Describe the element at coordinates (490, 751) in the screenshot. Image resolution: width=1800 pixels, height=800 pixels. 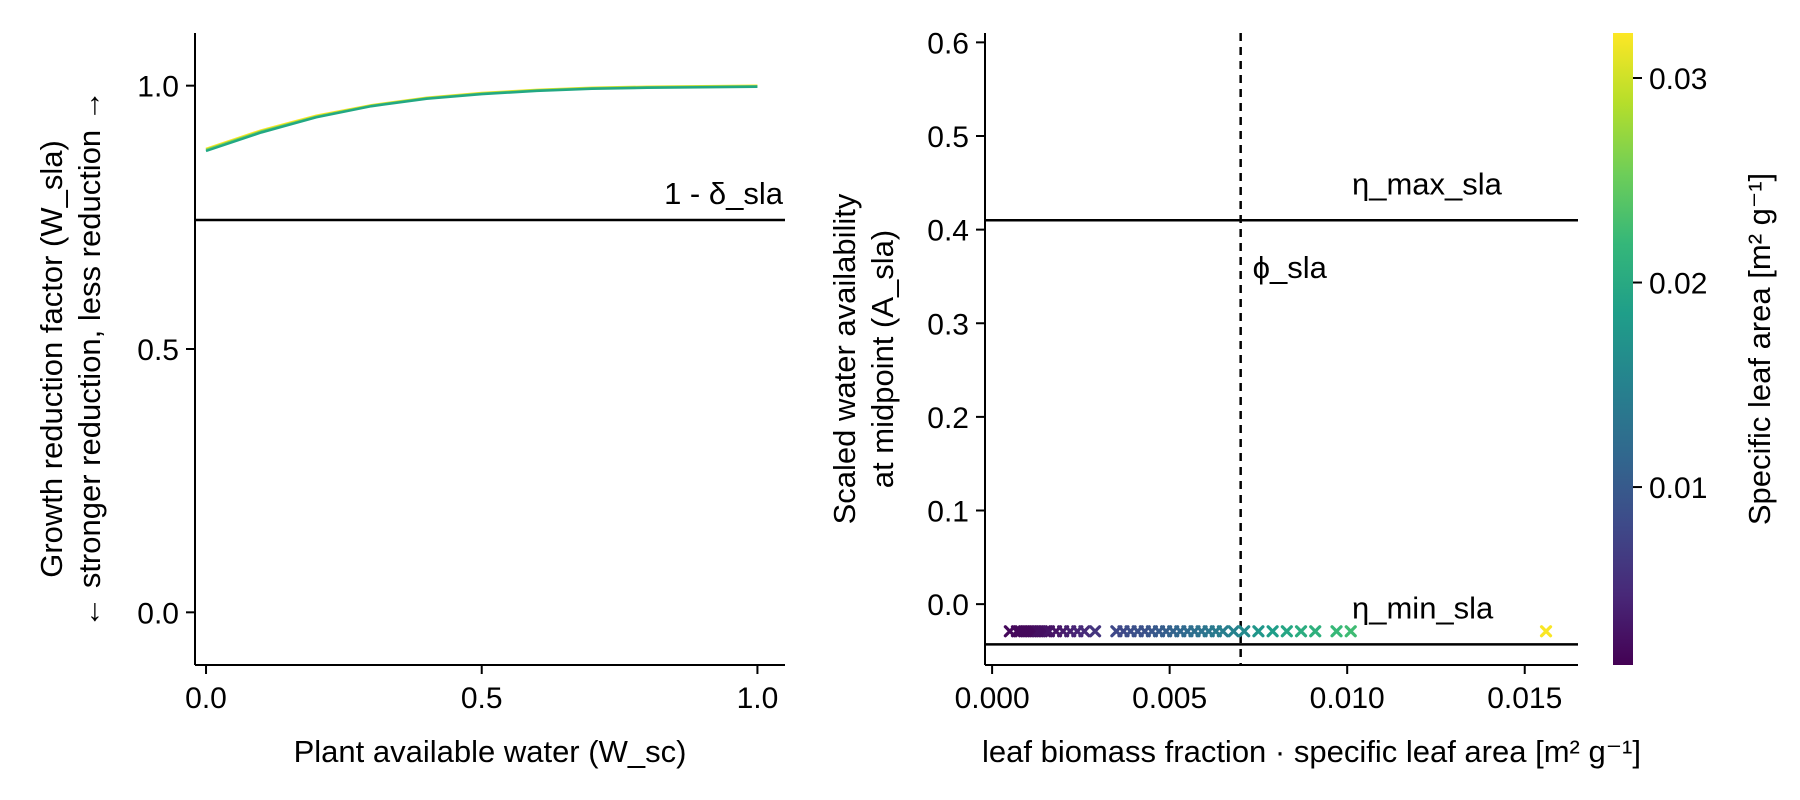
I see `left-x-axis-label: Plant available water (W_sc)` at that location.